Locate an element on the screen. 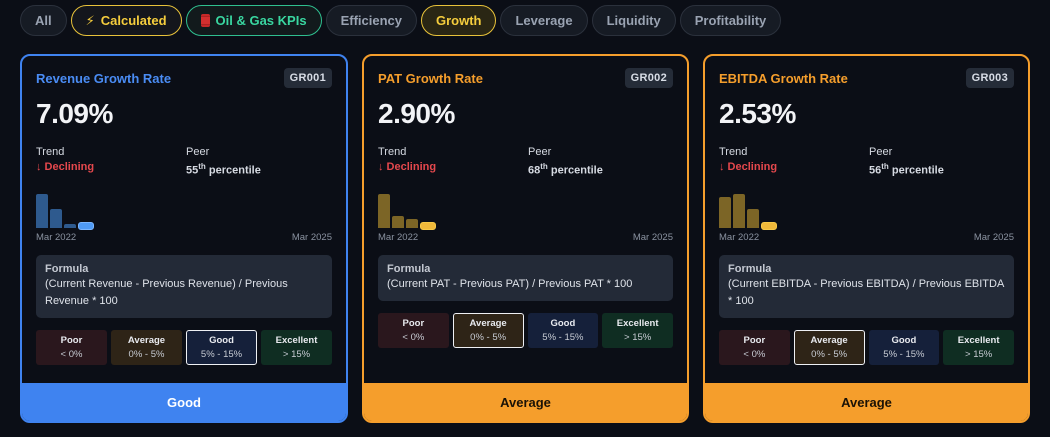 This screenshot has width=1050, height=437. filter-label: Growth is located at coordinates (458, 20).